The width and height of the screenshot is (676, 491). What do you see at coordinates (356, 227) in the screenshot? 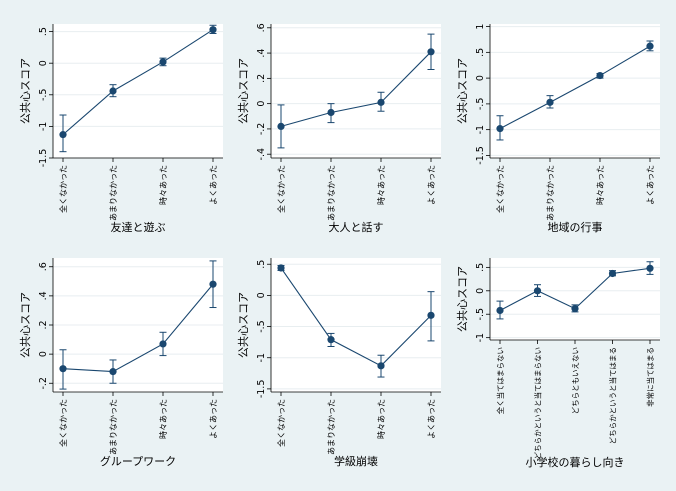
I see `x-axis-title: 大人と話す` at bounding box center [356, 227].